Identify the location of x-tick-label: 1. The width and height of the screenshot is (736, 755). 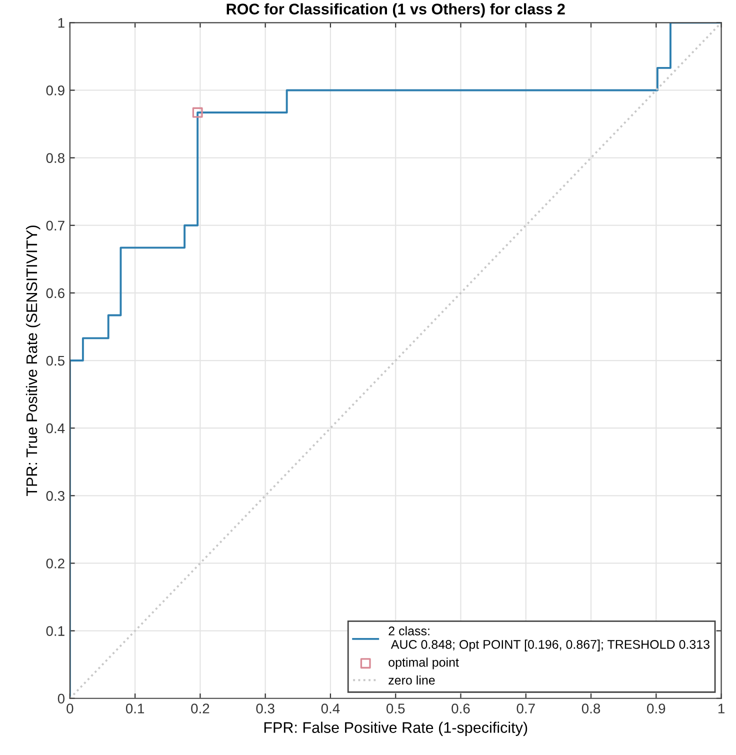
(721, 709).